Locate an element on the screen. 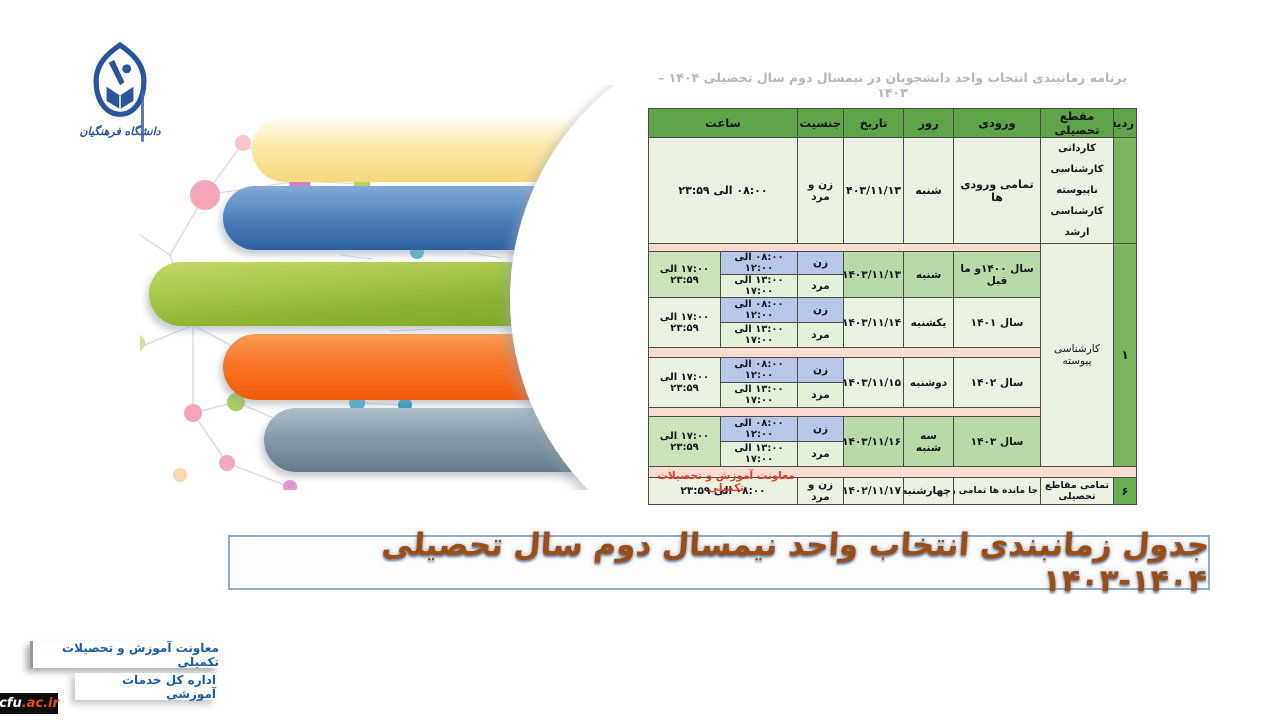 This screenshot has width=1280, height=720. header-gender: جنسیت is located at coordinates (821, 123).